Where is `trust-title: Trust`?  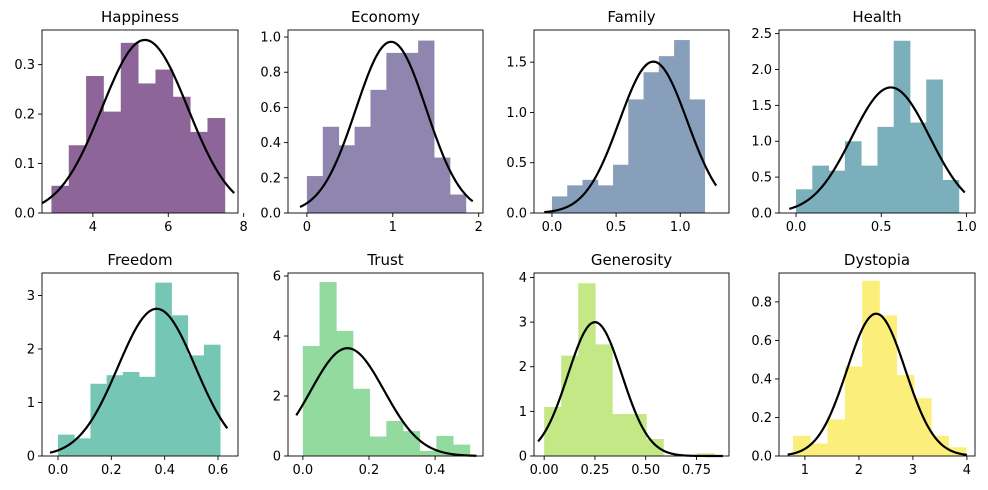 trust-title: Trust is located at coordinates (384, 260).